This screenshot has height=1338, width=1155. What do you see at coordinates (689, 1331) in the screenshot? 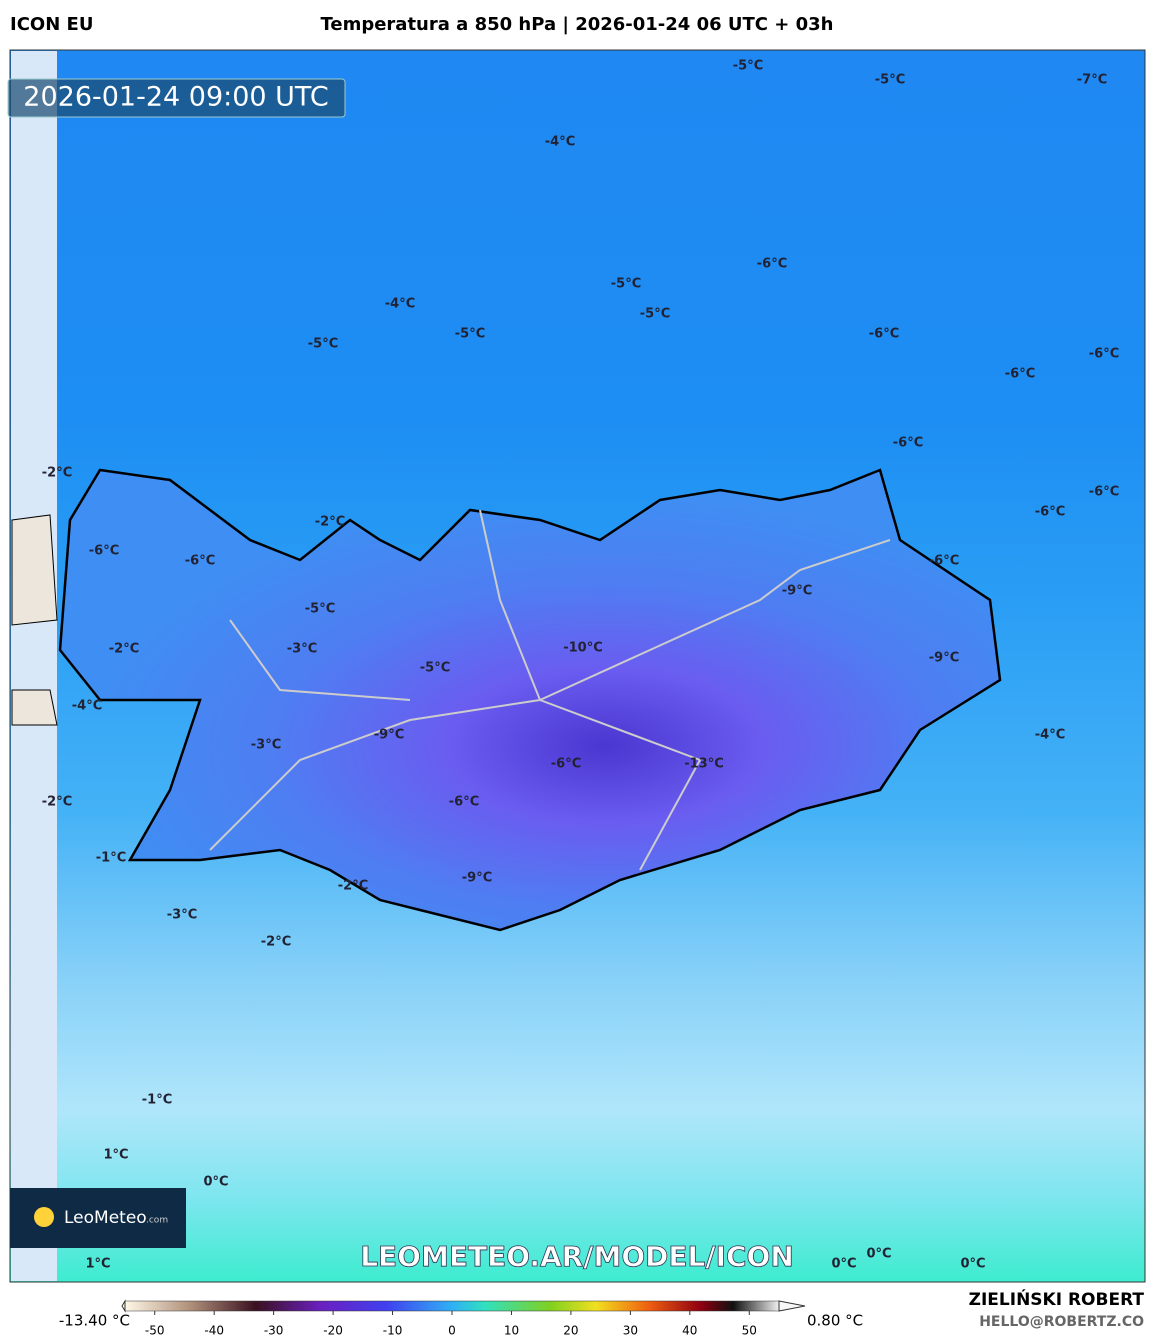
I see `colorbar-tick-label: 40` at bounding box center [689, 1331].